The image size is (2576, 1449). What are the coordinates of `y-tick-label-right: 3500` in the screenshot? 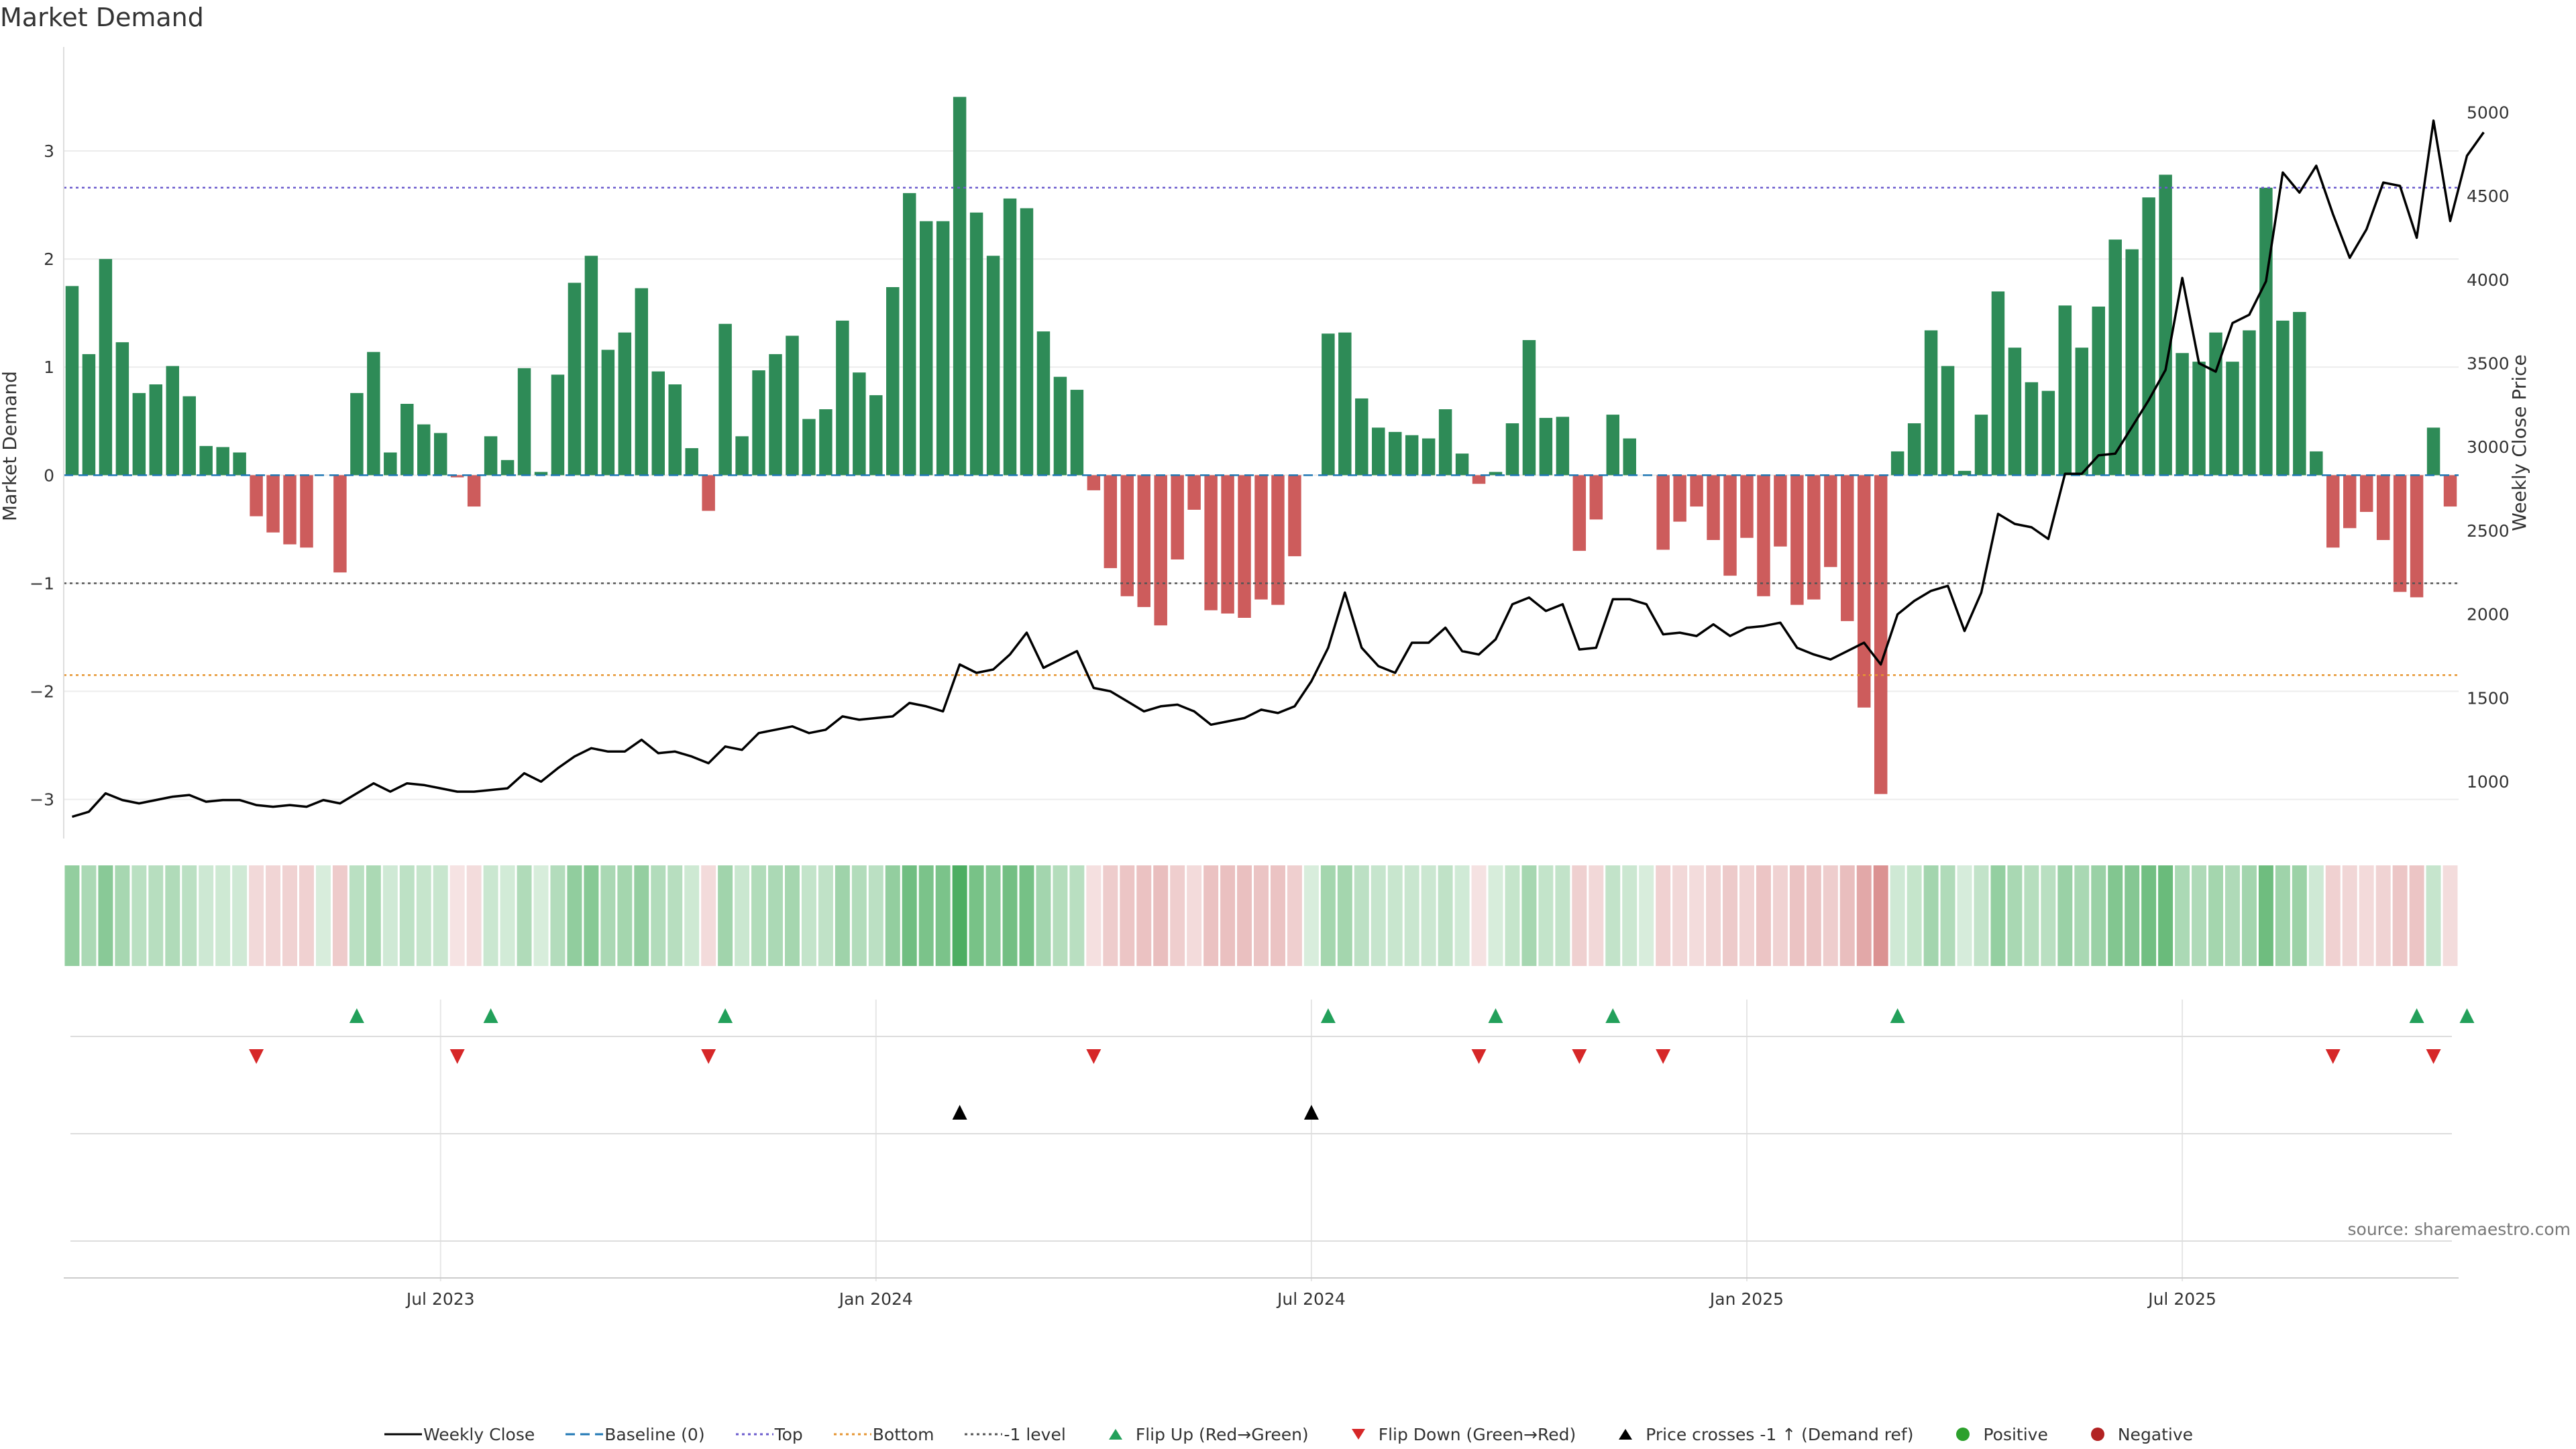 It's located at (2488, 364).